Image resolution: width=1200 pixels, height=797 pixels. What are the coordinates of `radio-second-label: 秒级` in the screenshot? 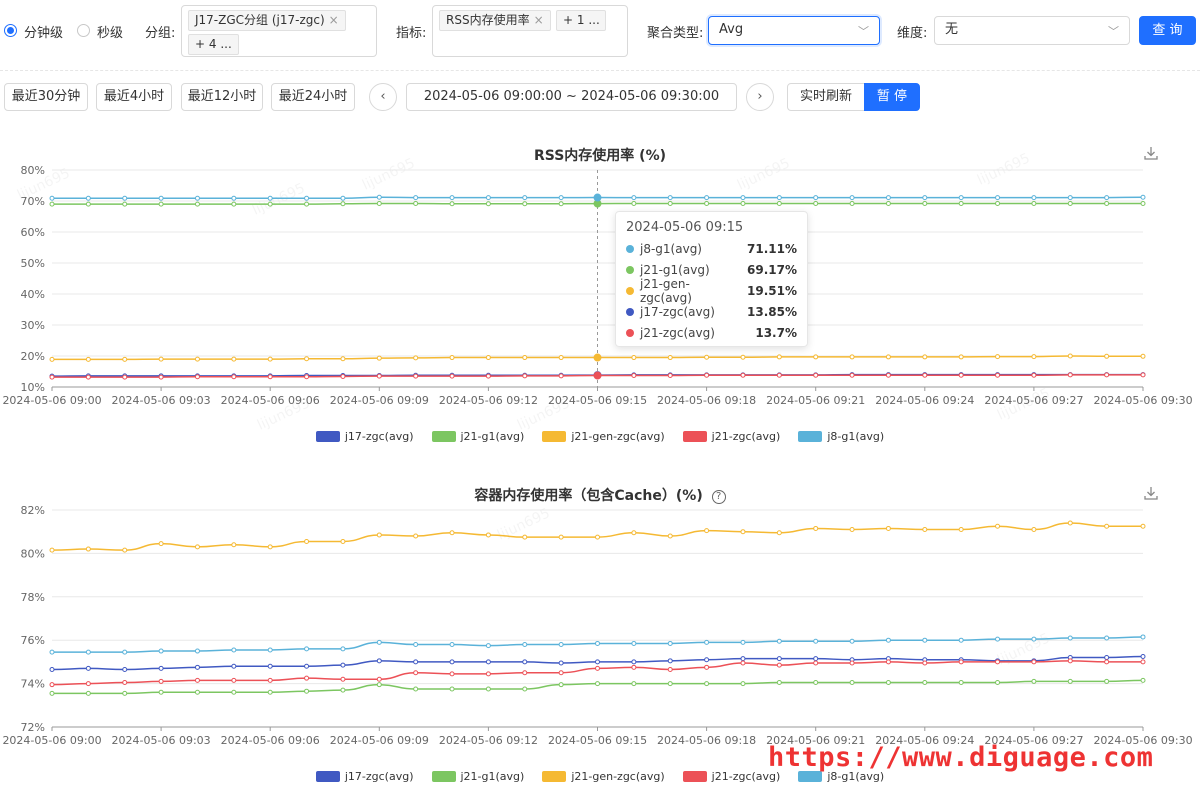 It's located at (110, 33).